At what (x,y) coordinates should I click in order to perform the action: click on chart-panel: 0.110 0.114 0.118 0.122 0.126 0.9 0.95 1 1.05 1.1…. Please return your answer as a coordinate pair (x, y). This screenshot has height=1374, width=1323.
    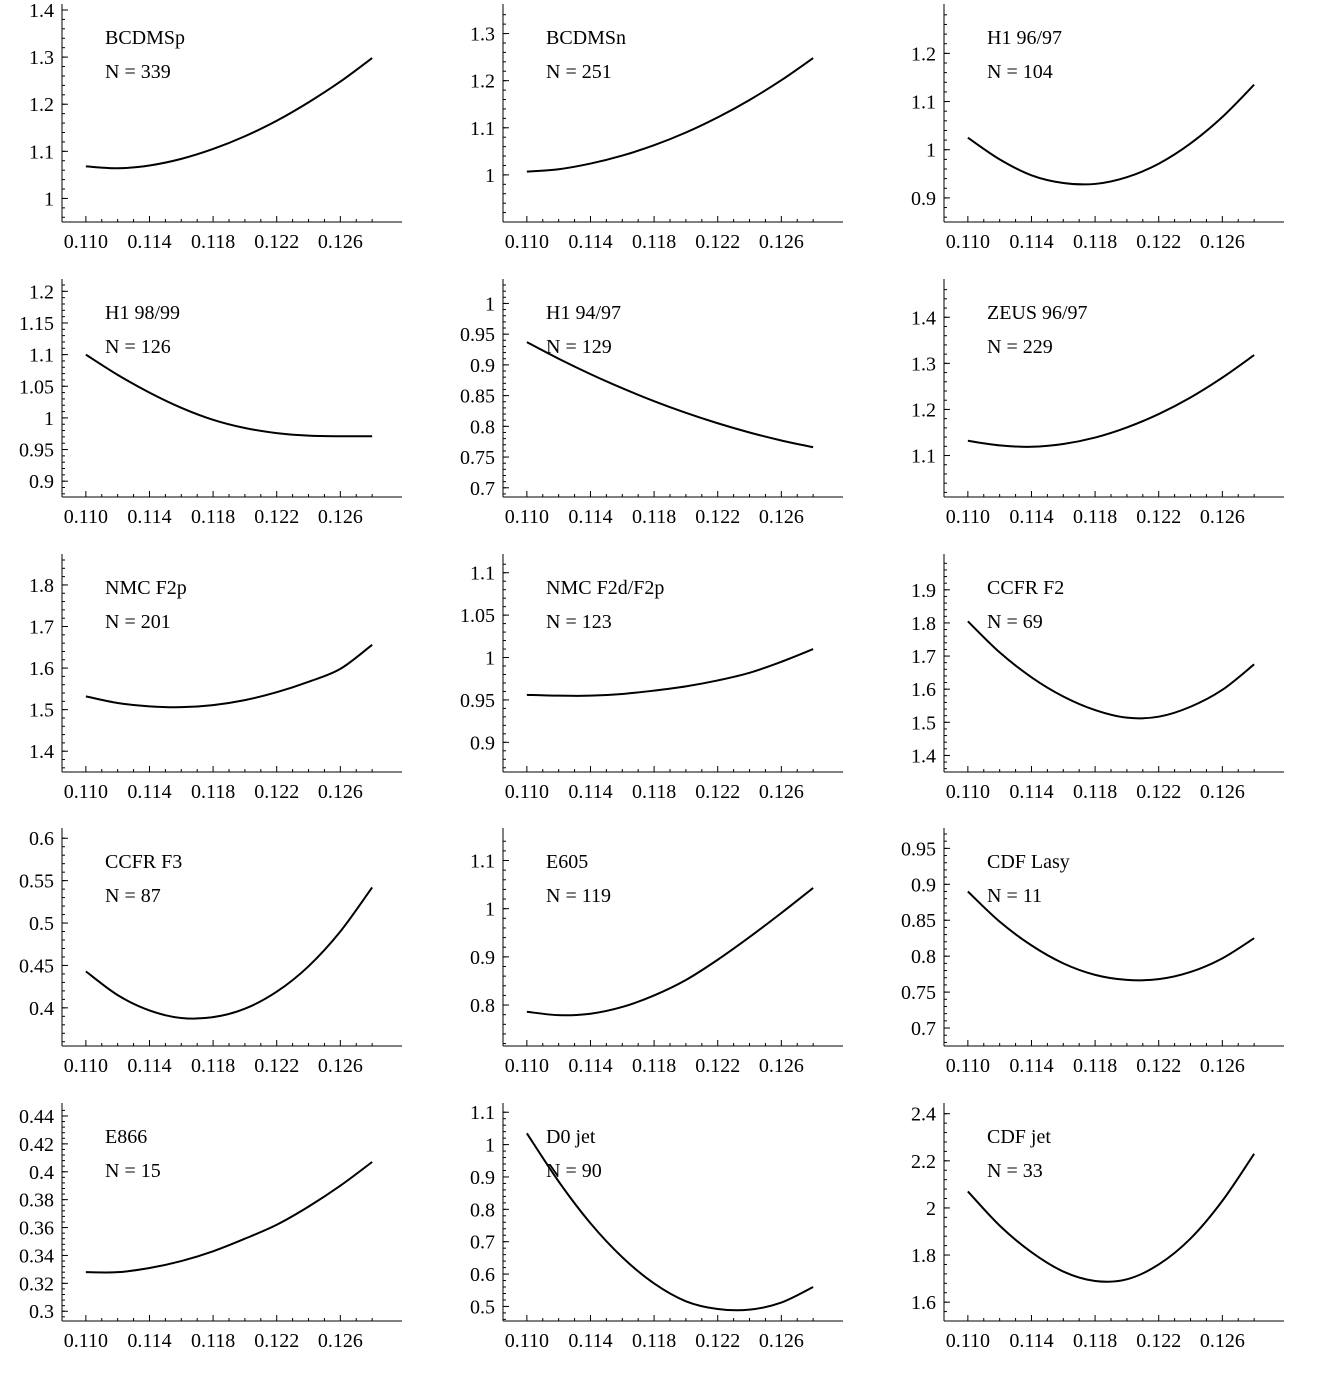
    Looking at the image, I should click on (661, 687).